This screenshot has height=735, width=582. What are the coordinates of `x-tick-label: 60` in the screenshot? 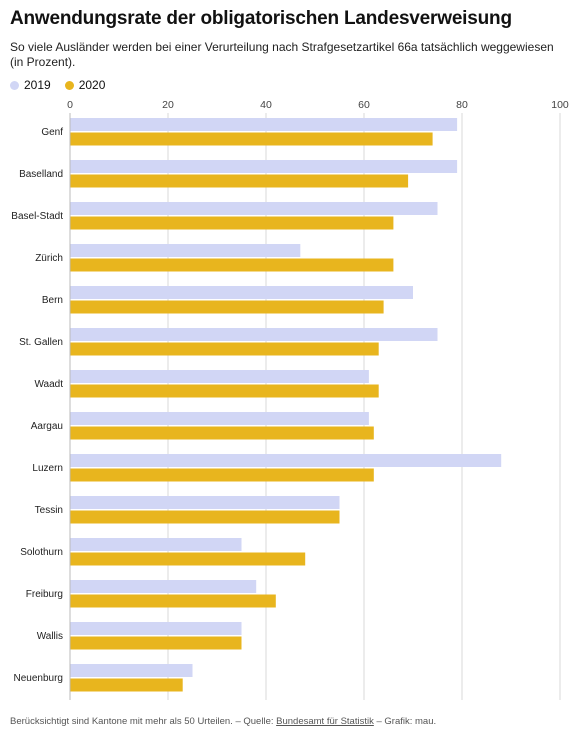 It's located at (364, 105).